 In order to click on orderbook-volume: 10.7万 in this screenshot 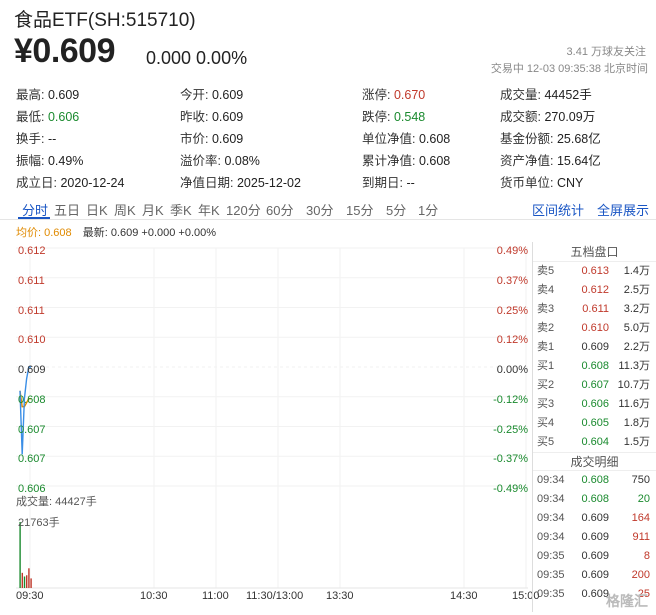, I will do `click(633, 385)`.